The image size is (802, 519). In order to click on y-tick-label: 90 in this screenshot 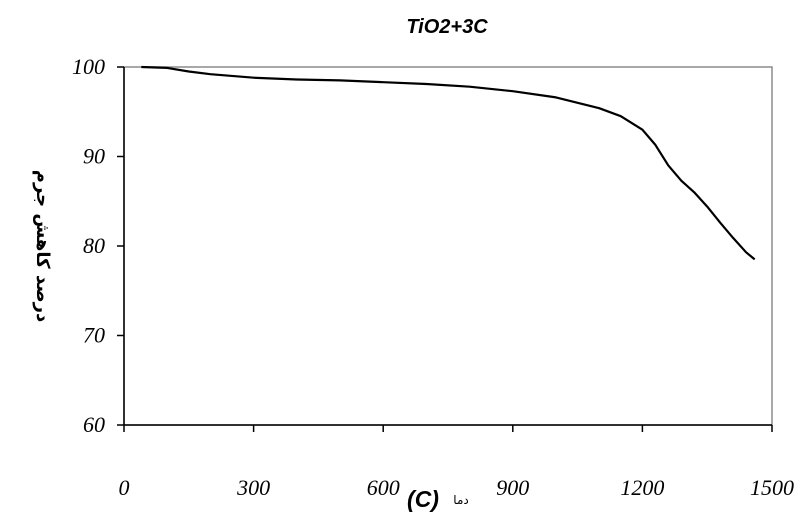, I will do `click(94, 156)`.